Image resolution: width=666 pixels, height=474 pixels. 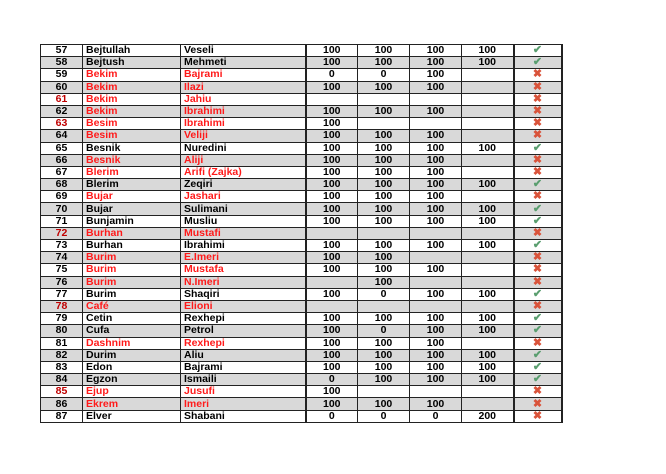 I want to click on first-name: Blerim, so click(x=131, y=172).